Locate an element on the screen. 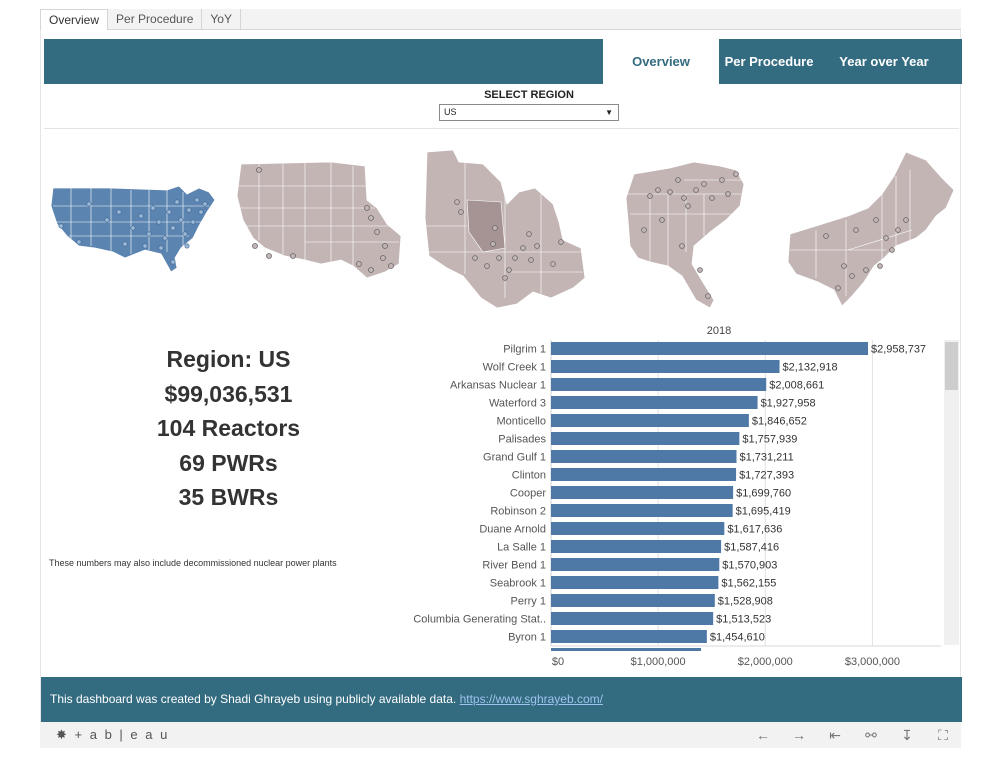 The width and height of the screenshot is (997, 761). value-label: $1,513,523 is located at coordinates (743, 620).